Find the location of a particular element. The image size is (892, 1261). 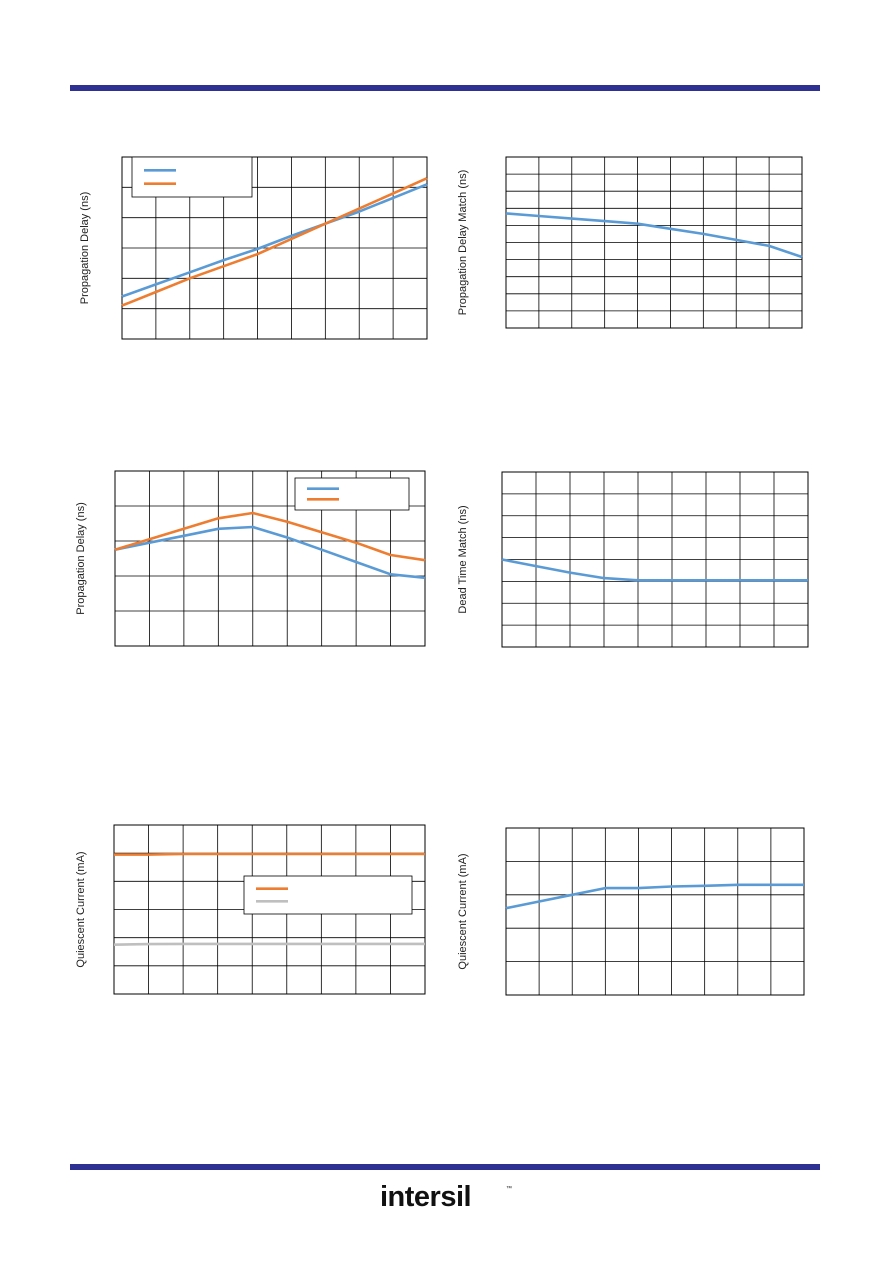

chart-quiescent-current-two-series: Quiescent Current (mA) is located at coordinates (250, 909).